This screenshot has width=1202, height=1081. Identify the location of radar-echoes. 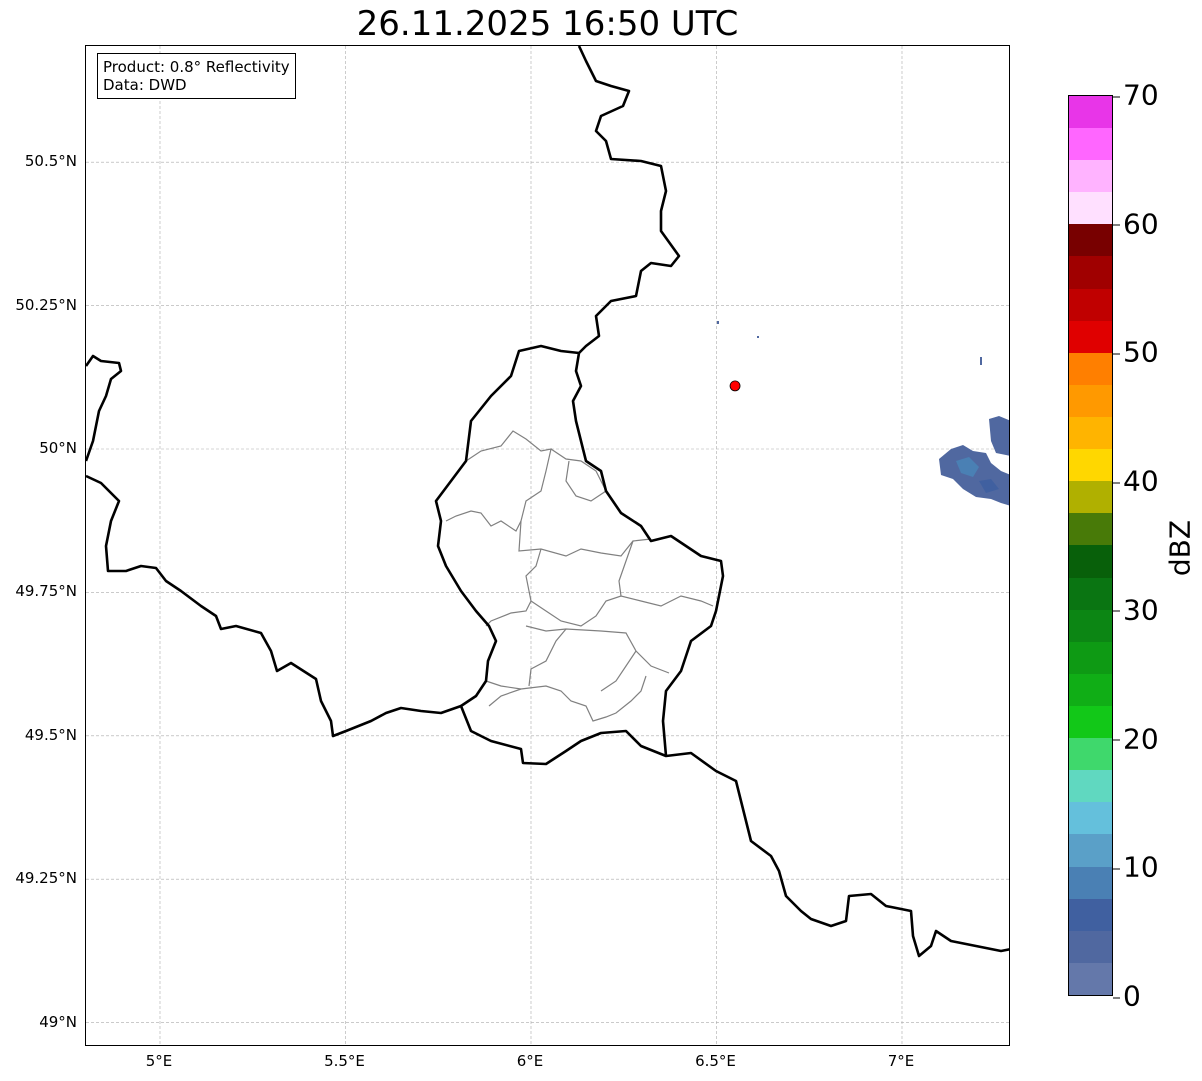
(863, 413).